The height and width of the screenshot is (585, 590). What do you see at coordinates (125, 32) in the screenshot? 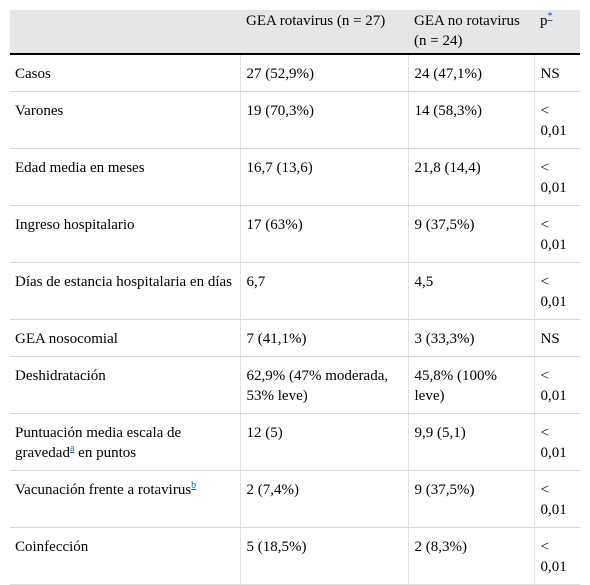
I see `header-empty` at bounding box center [125, 32].